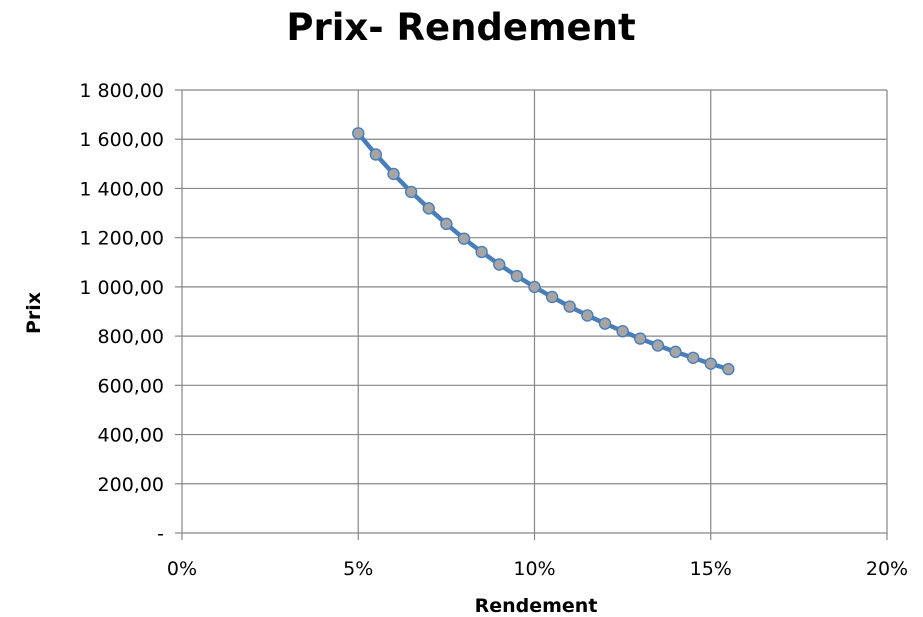 The width and height of the screenshot is (923, 617). What do you see at coordinates (131, 436) in the screenshot?
I see `y-tick-label: 400,00` at bounding box center [131, 436].